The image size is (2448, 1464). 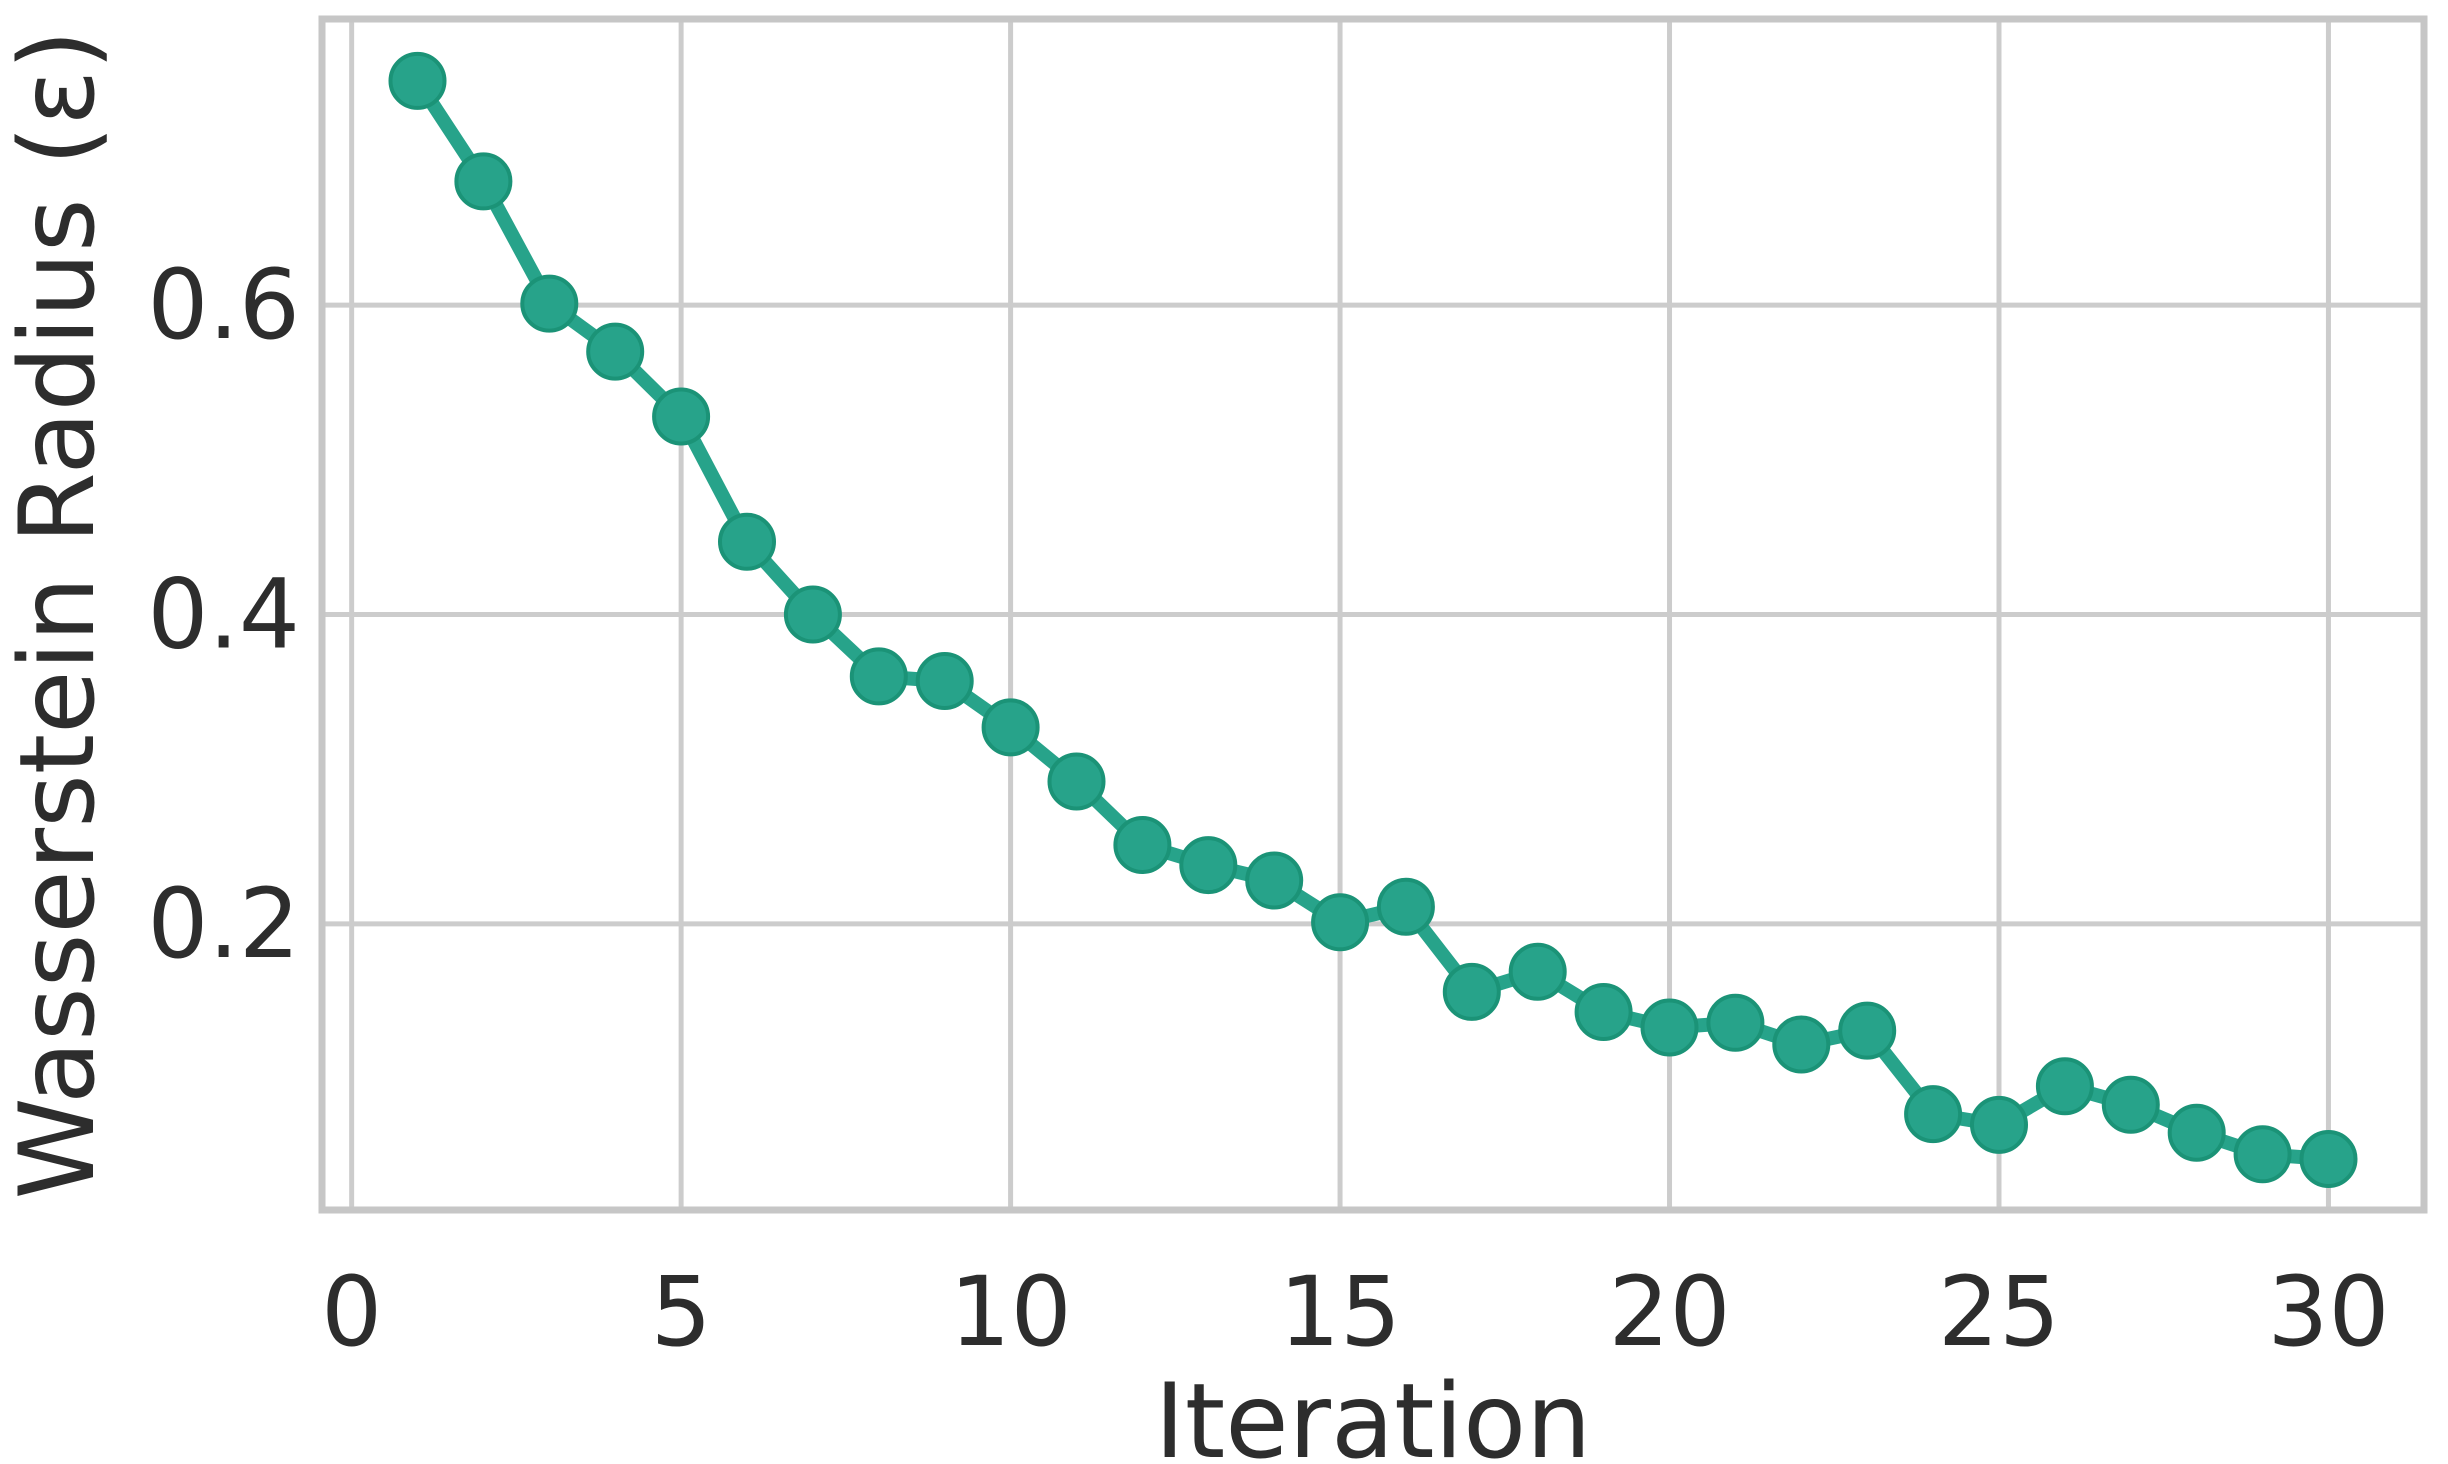 What do you see at coordinates (2328, 1312) in the screenshot?
I see `x-tick-label: 30` at bounding box center [2328, 1312].